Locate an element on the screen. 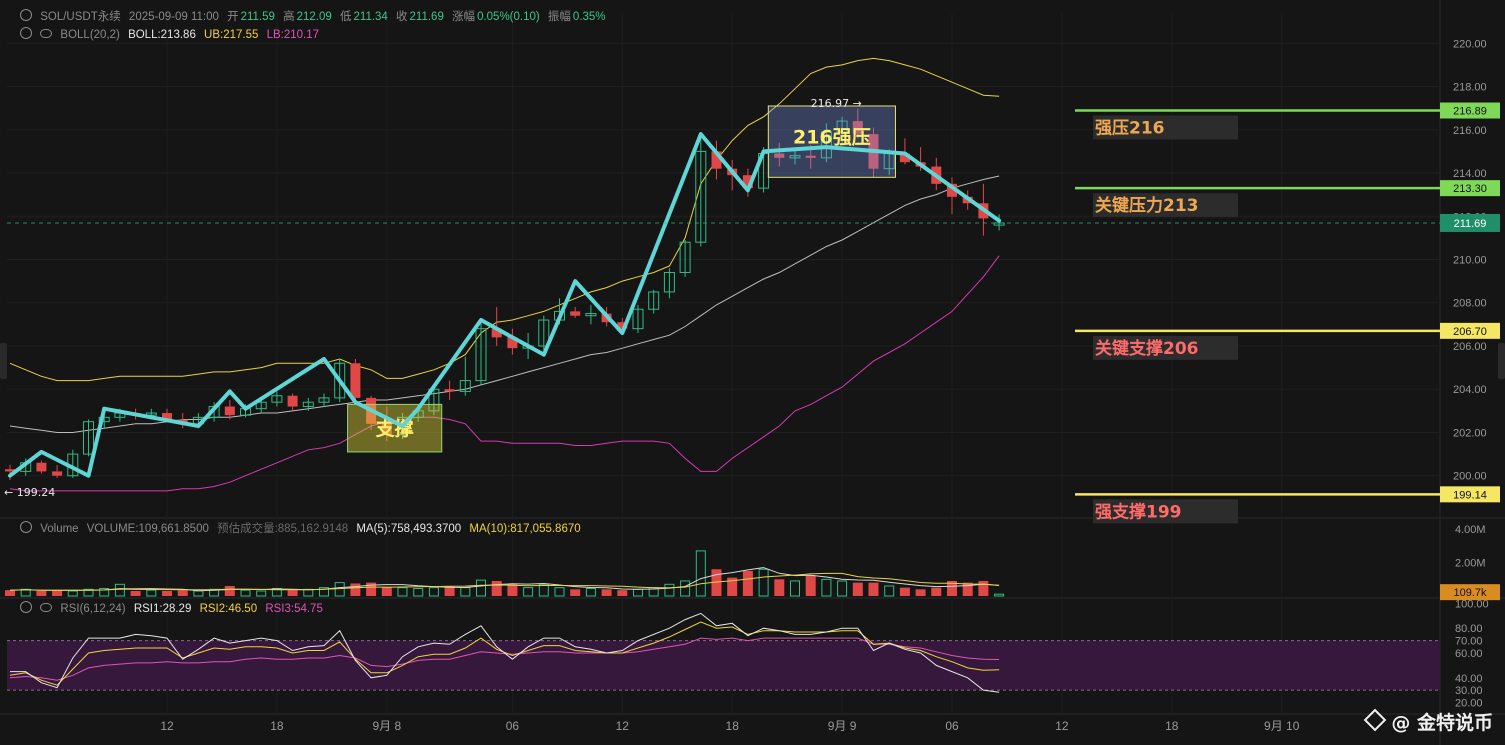 The width and height of the screenshot is (1505, 745). price-level-tag-text: 206.70 is located at coordinates (1470, 332).